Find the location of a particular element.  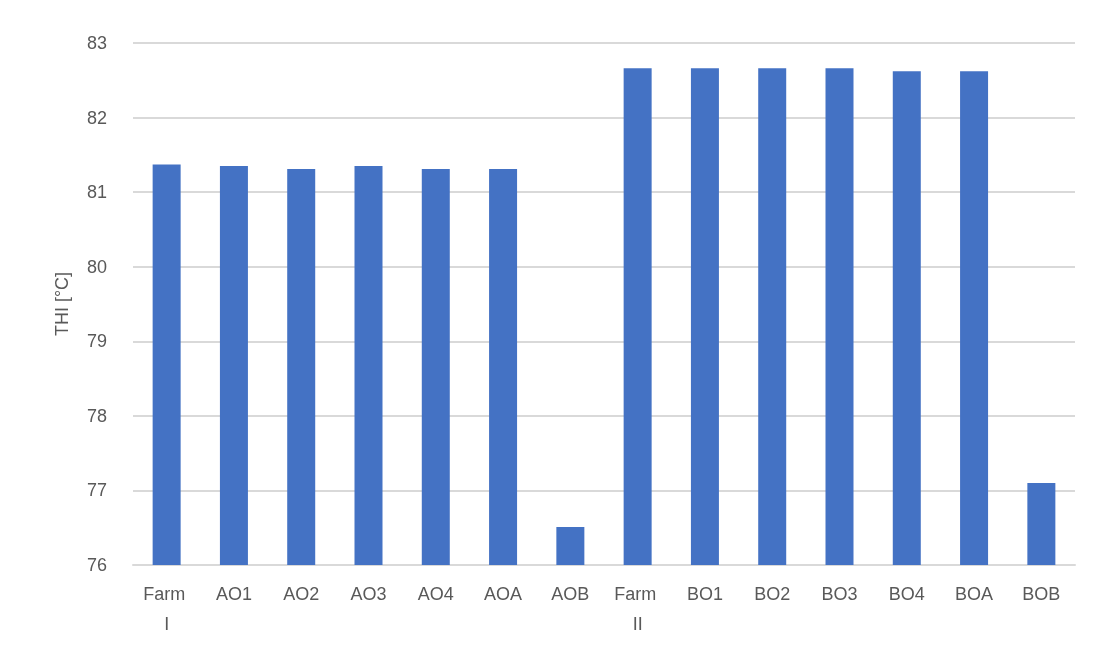

y-tick-label: 77 is located at coordinates (96, 490).